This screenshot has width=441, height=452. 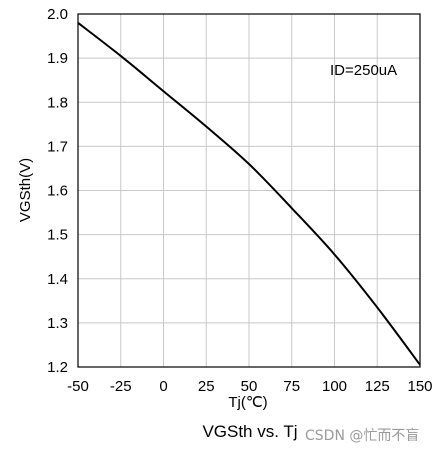 I want to click on y-tick-label: 2.0, so click(x=57, y=14).